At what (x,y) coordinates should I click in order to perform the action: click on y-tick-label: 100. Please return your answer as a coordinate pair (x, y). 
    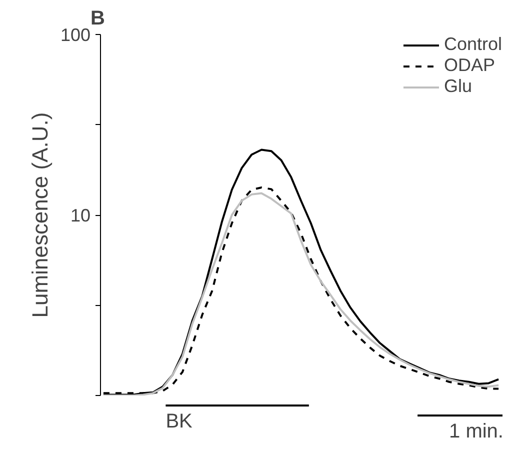
    Looking at the image, I should click on (75, 35).